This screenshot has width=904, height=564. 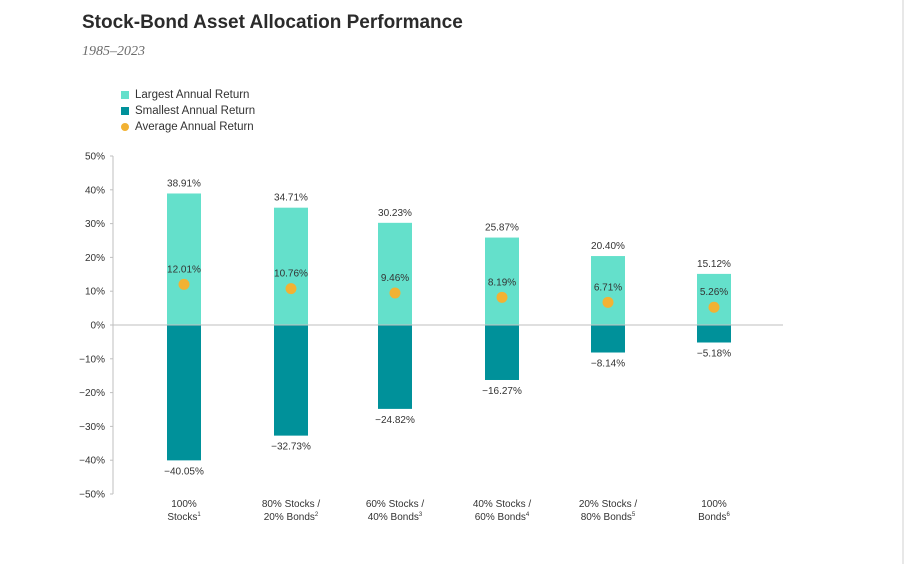 I want to click on y-tick-label: 40%, so click(x=95, y=190).